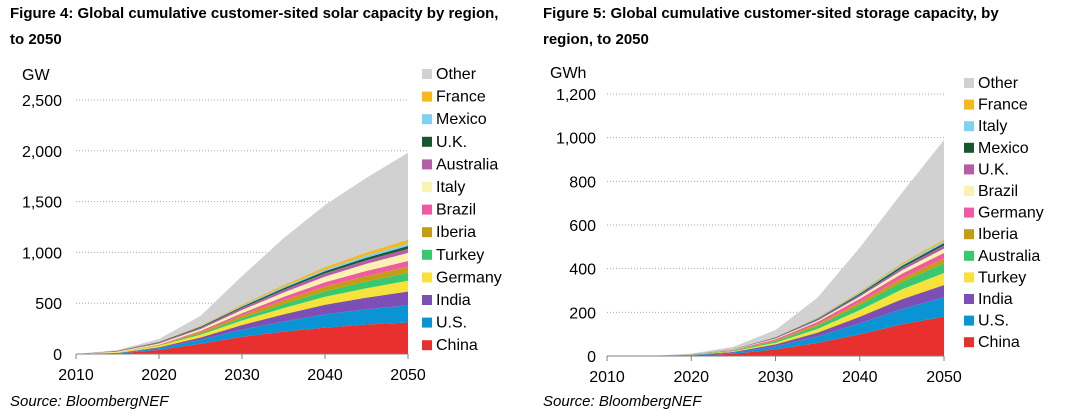  I want to click on area-australia, so click(242, 301).